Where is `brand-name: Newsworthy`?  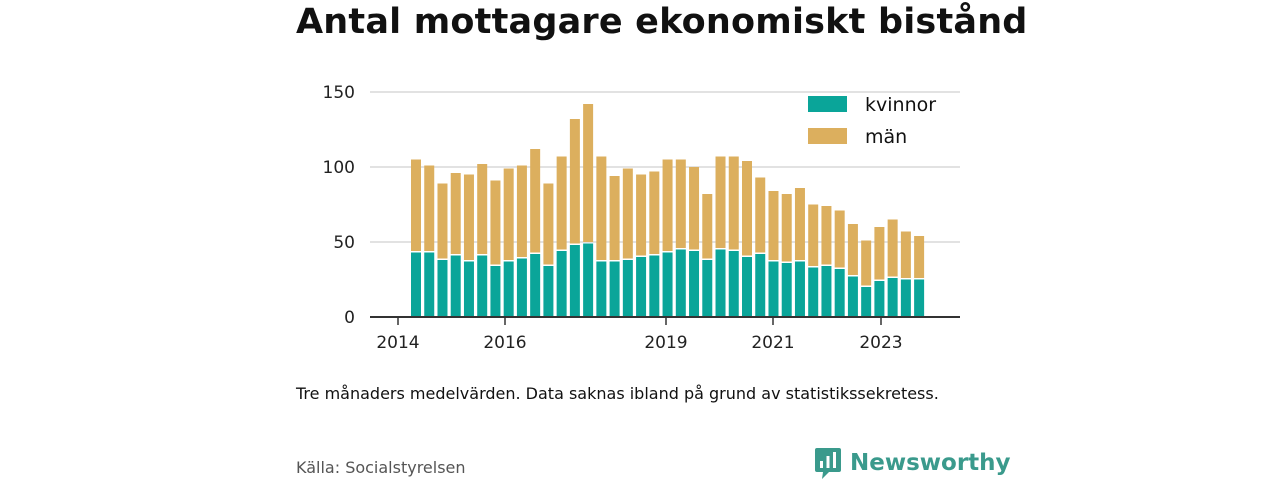 brand-name: Newsworthy is located at coordinates (930, 463).